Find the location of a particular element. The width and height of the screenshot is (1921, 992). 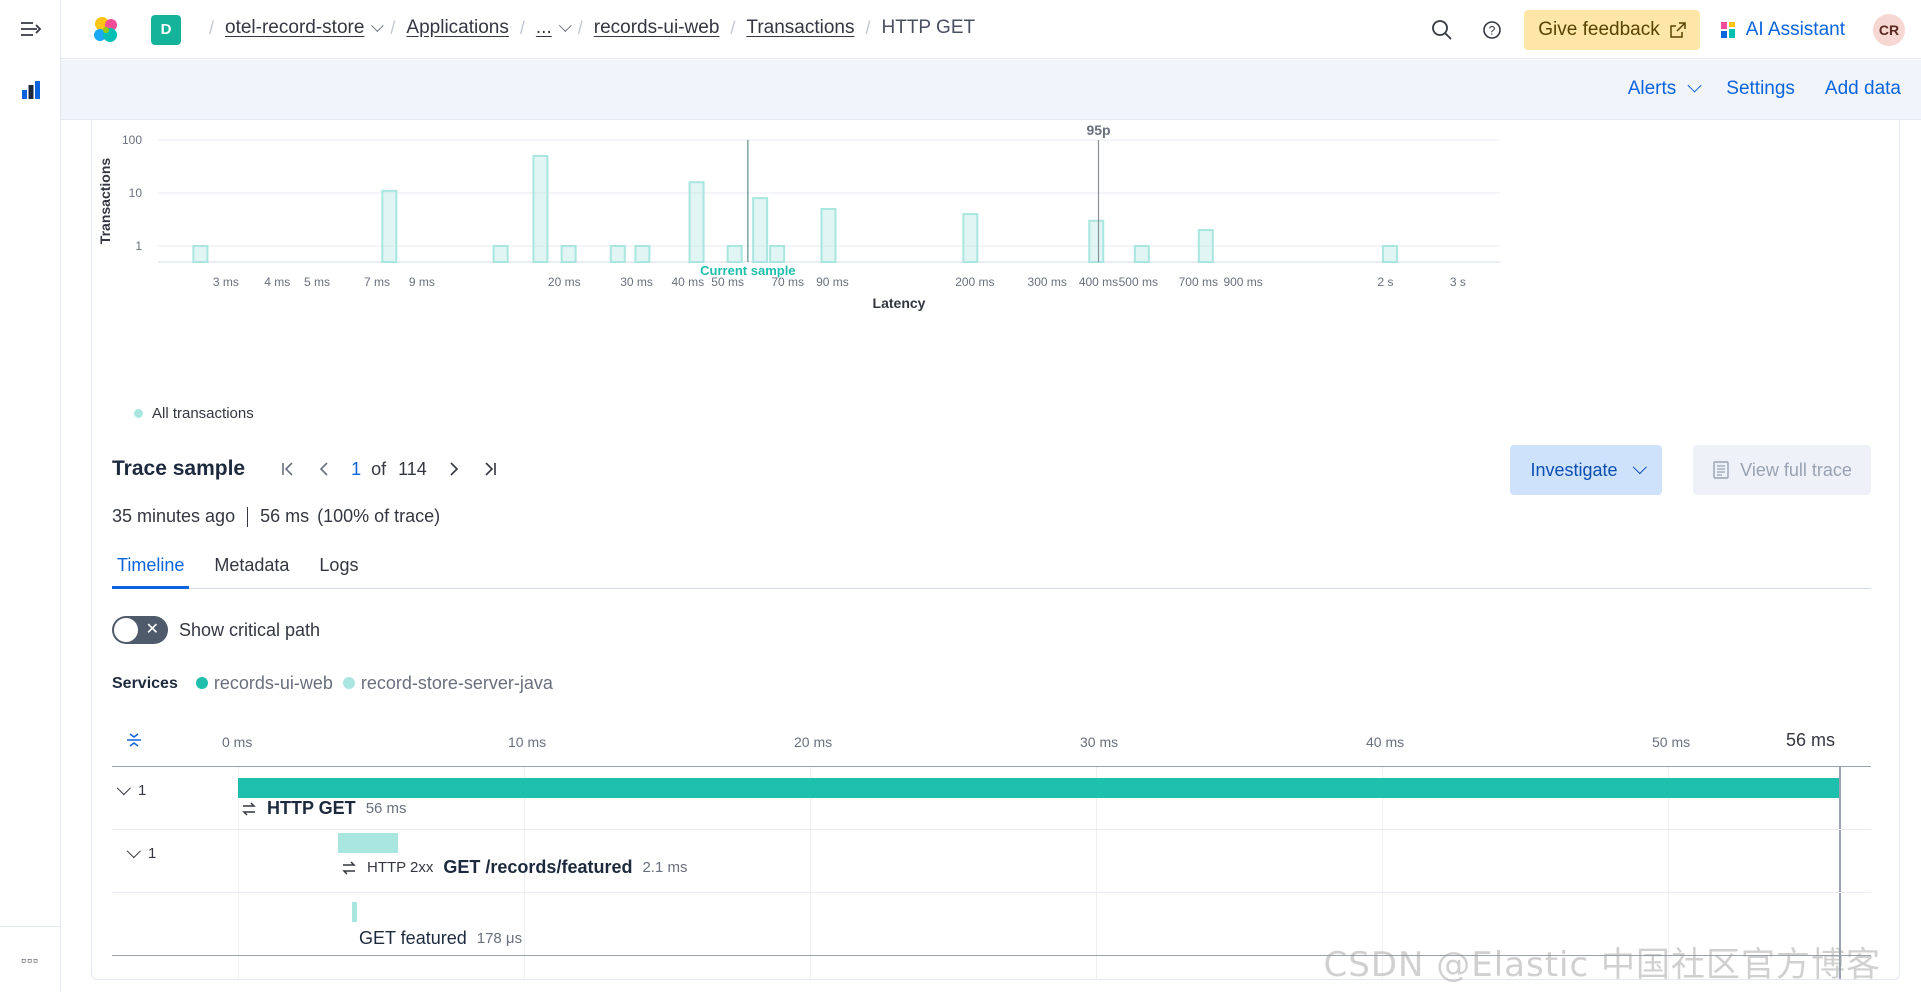

chart-legend: All transactions is located at coordinates (194, 413).